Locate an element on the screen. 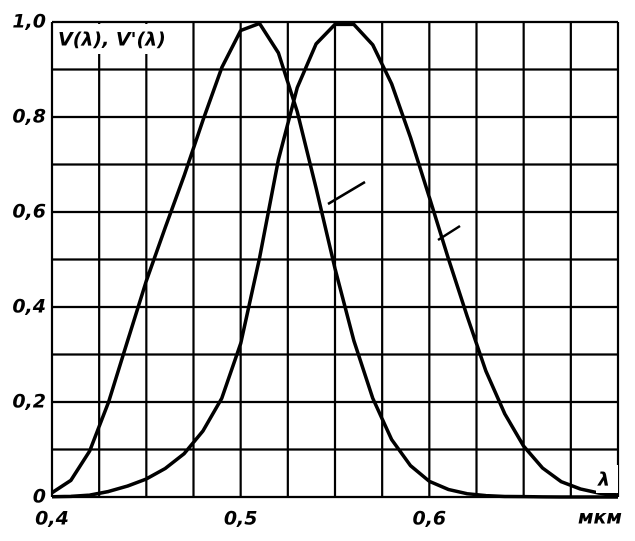  y-tick-label: 0 is located at coordinates (39, 497).